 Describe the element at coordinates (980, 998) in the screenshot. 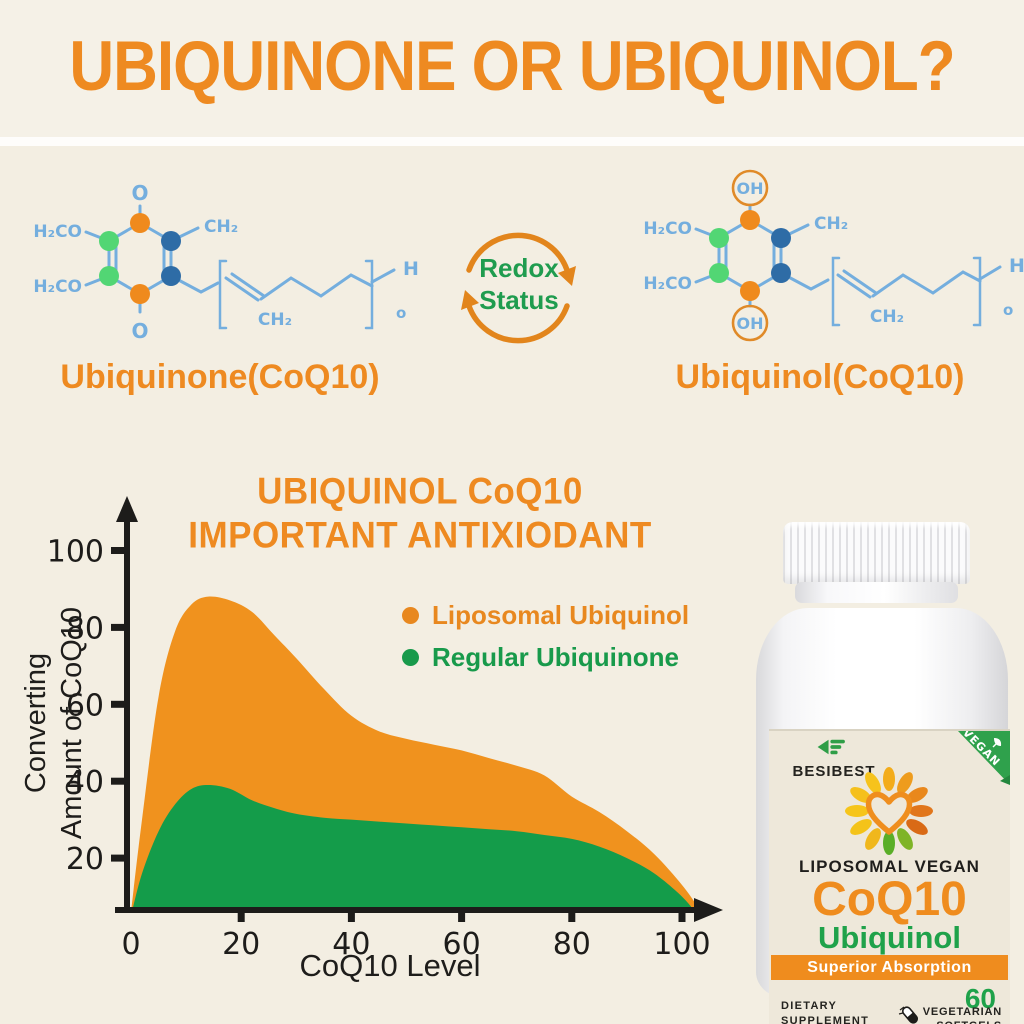

I see `softgel-count: 60` at that location.